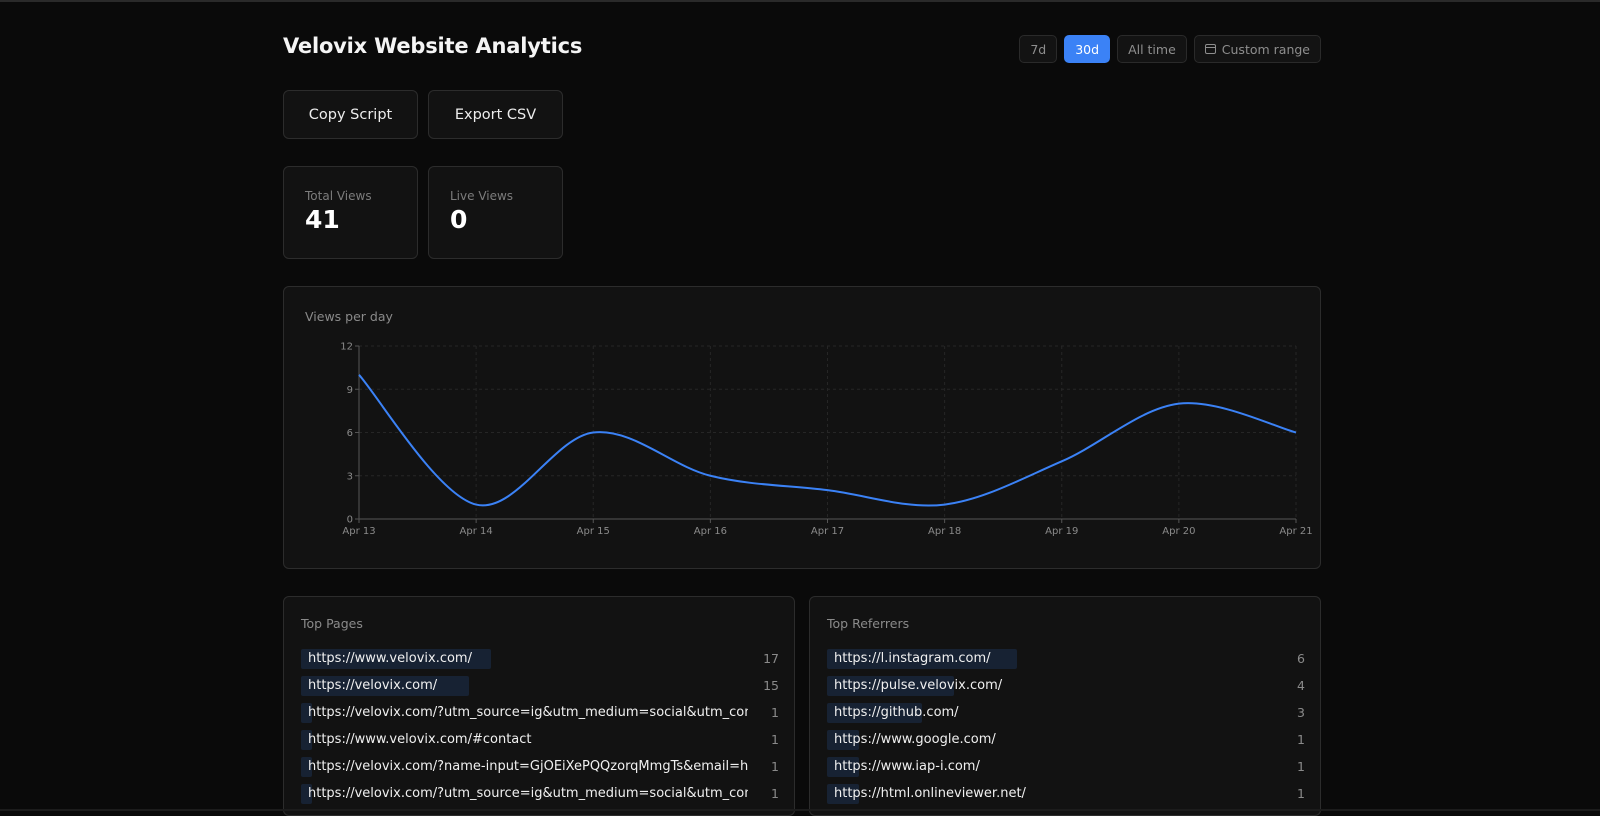 This screenshot has height=816, width=1600. I want to click on referrer-count: 3, so click(1301, 712).